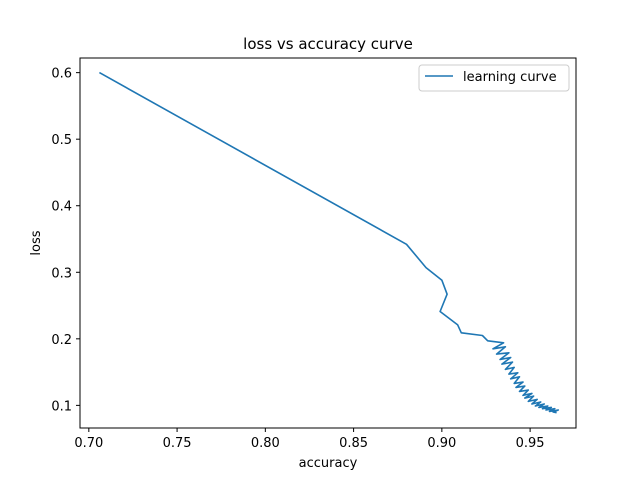 Image resolution: width=640 pixels, height=480 pixels. I want to click on legend-label: learning curve, so click(510, 77).